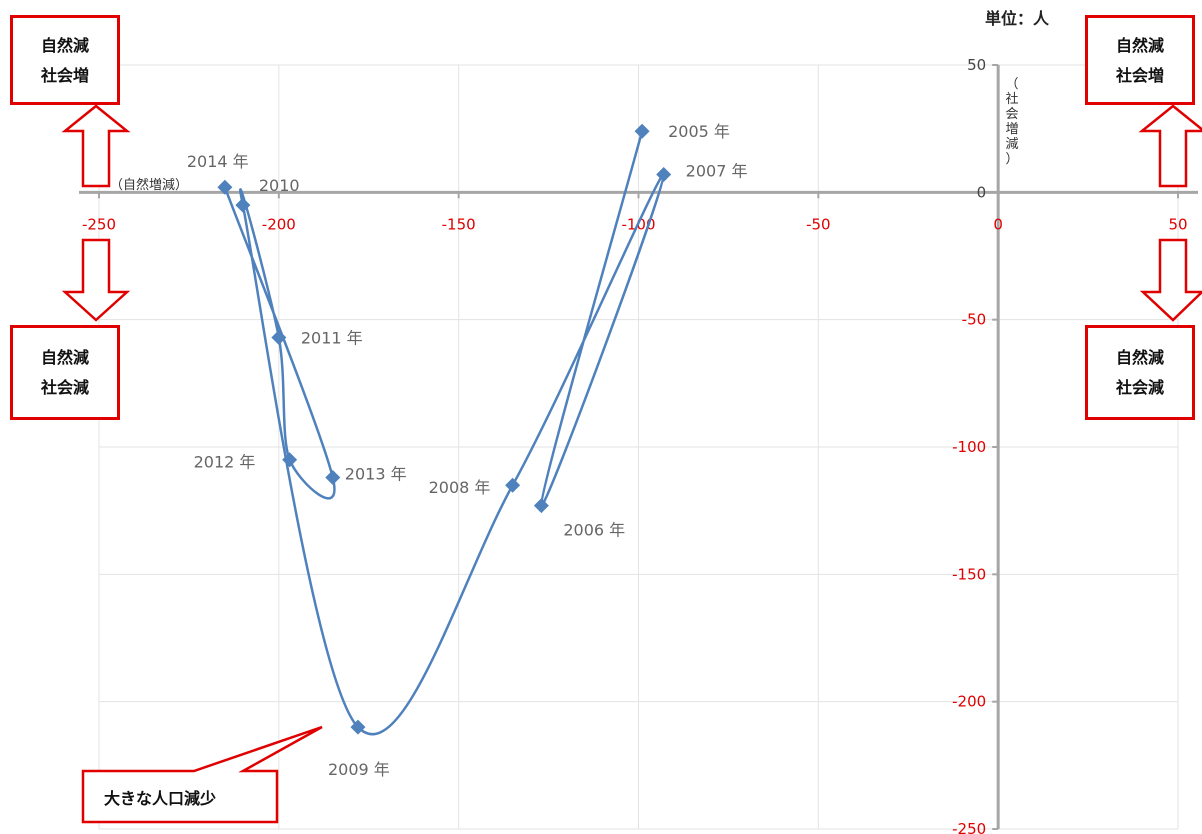 The height and width of the screenshot is (834, 1202). Describe the element at coordinates (1011, 159) in the screenshot. I see `y-axis-title-char: ）` at that location.